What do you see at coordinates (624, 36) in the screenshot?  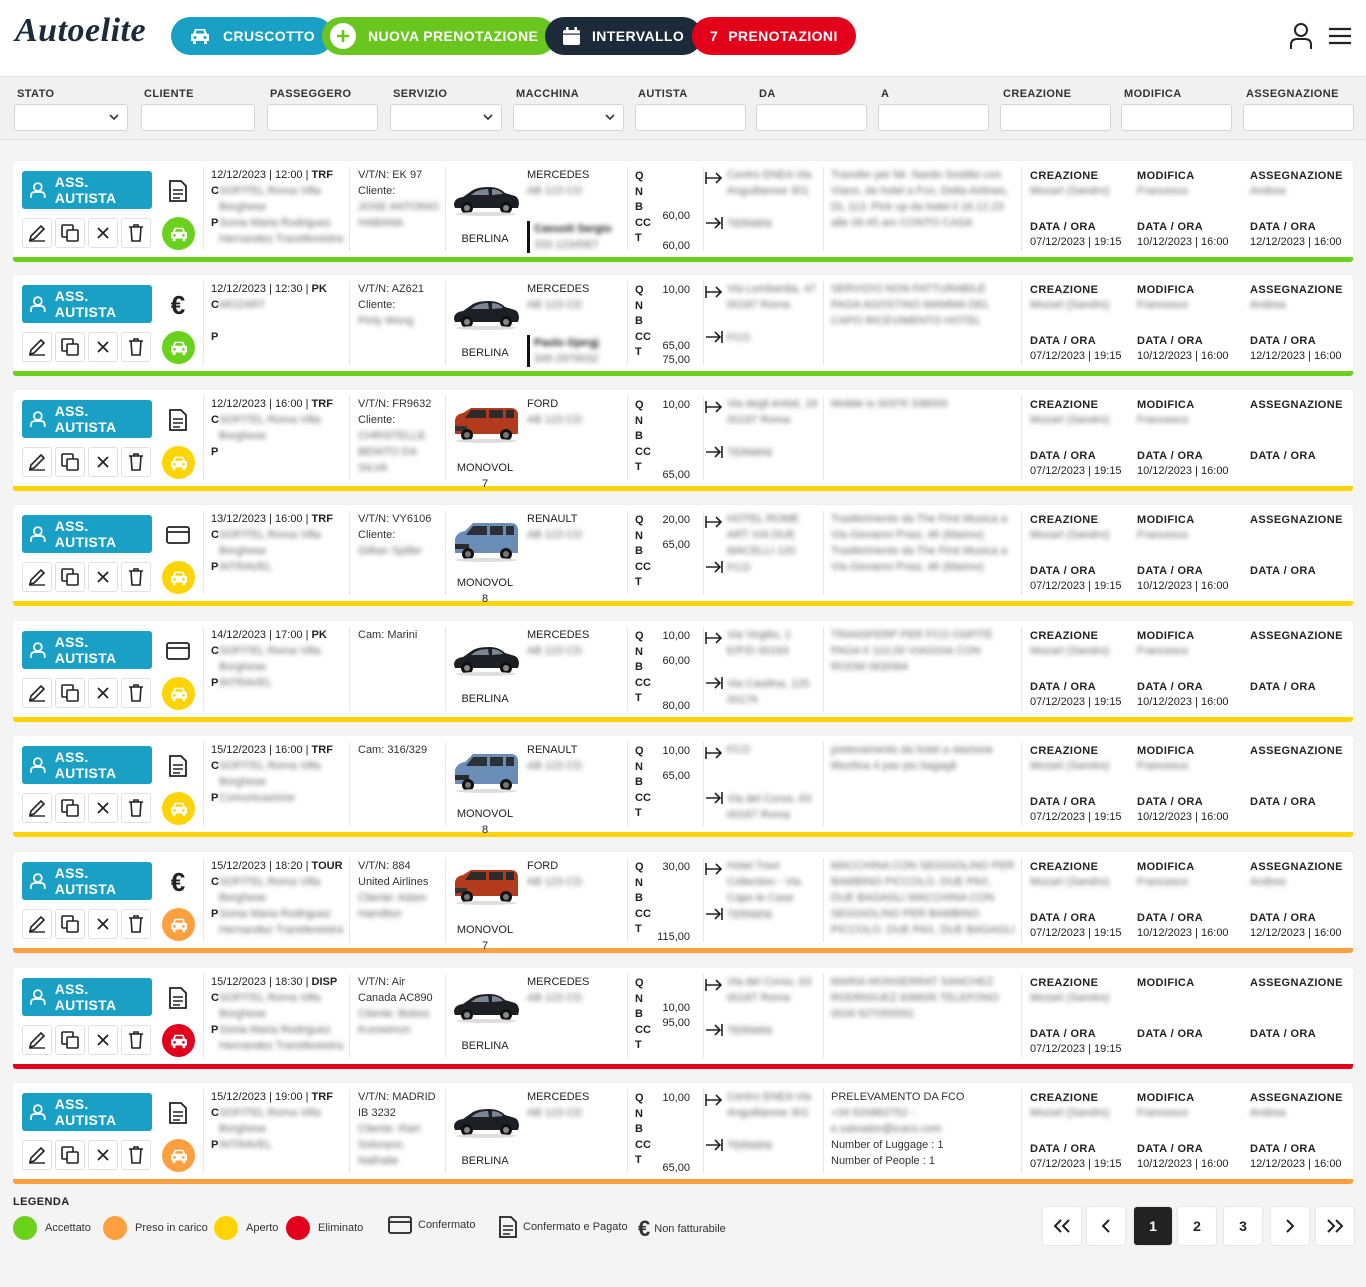 I see `interval-button: INTERVALLO` at bounding box center [624, 36].